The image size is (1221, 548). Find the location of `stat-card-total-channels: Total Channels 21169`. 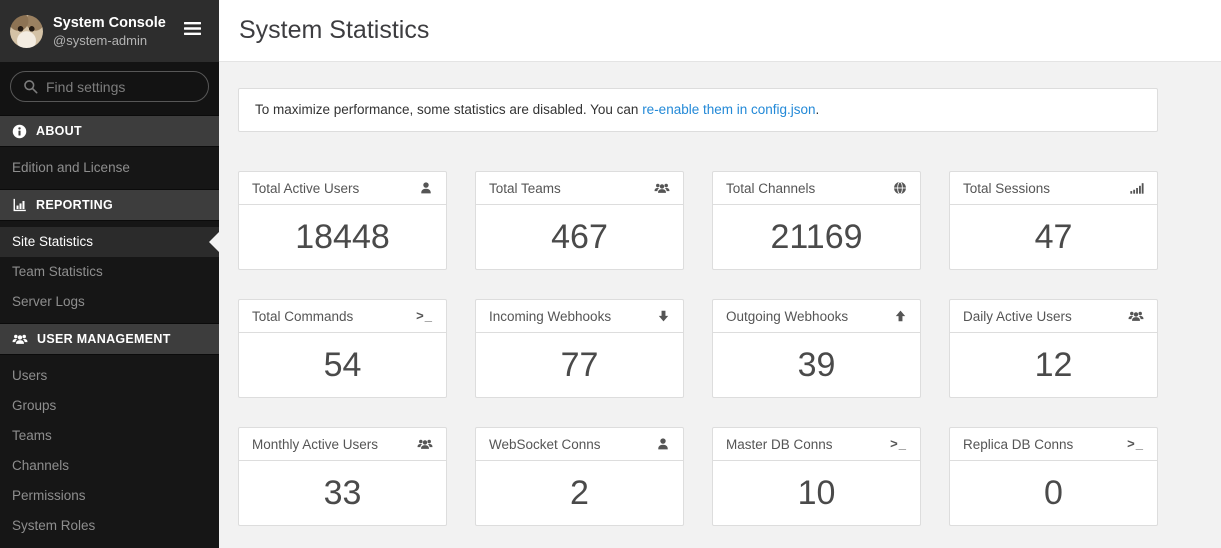

stat-card-total-channels: Total Channels 21169 is located at coordinates (816, 220).